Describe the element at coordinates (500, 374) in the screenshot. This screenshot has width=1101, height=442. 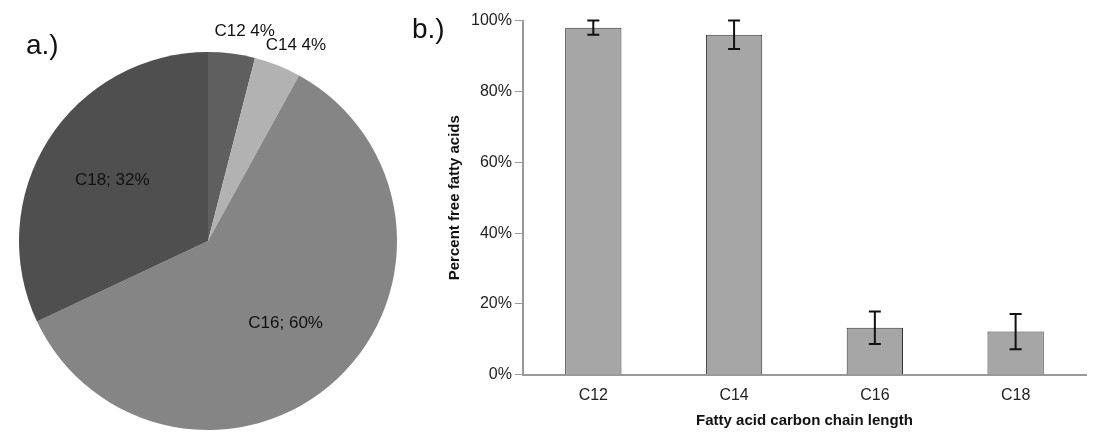
I see `y-tick-label: 0%` at that location.